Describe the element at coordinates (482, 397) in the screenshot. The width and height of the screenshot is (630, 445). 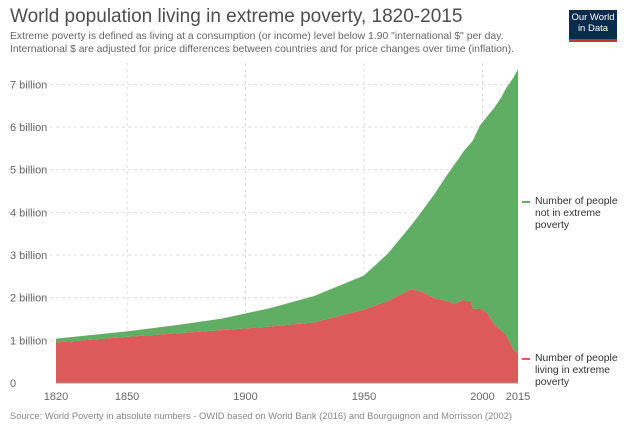
I see `x-tick-label: 2000` at that location.